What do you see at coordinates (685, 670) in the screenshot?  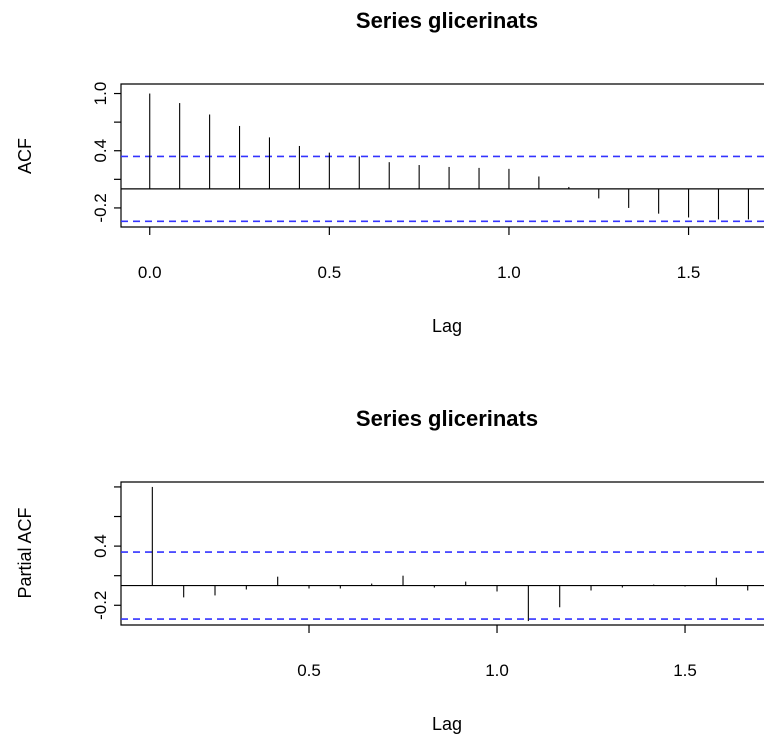 I see `pacf-x-tick-label: 1.5` at bounding box center [685, 670].